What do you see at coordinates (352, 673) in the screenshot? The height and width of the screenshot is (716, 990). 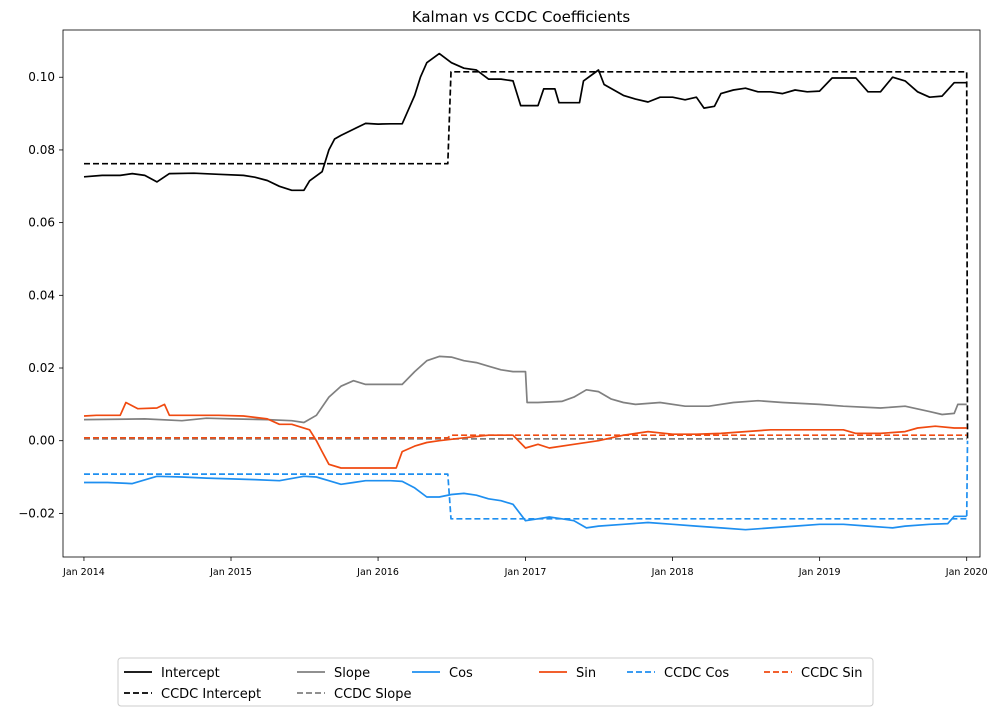 I see `legend-label-slope: Slope` at bounding box center [352, 673].